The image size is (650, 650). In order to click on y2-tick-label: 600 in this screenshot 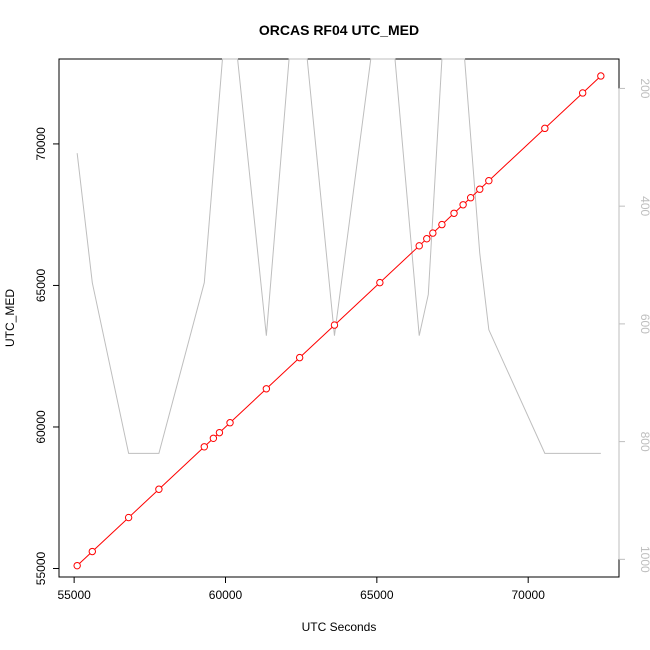, I will do `click(644, 324)`.